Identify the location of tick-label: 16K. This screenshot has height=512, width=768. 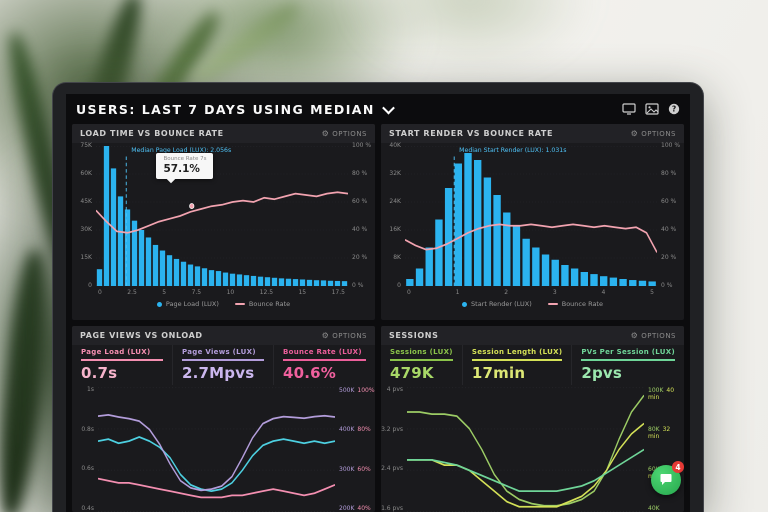
(395, 229).